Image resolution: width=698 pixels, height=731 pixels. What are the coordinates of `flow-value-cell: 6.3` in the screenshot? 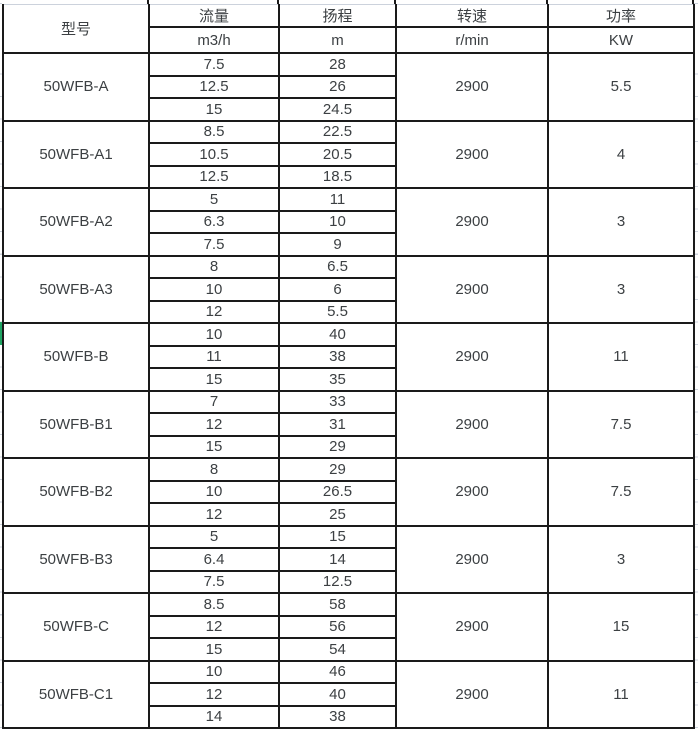 It's located at (214, 221).